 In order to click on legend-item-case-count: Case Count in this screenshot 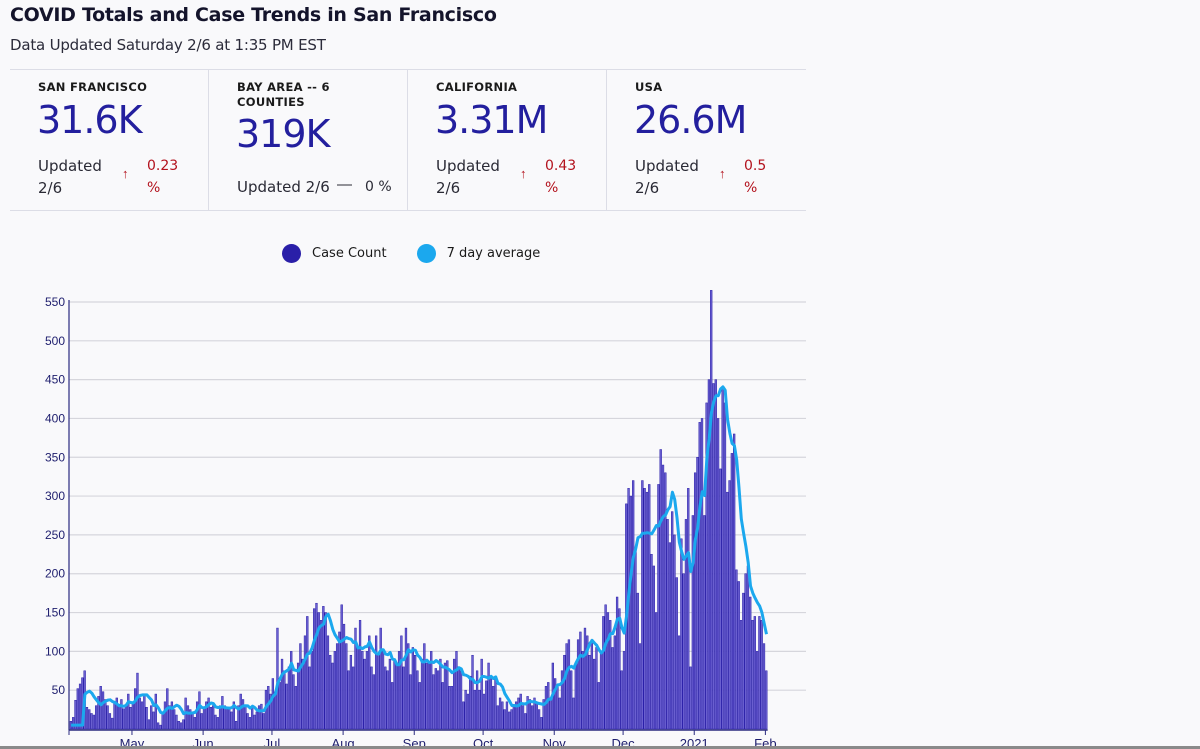, I will do `click(334, 253)`.